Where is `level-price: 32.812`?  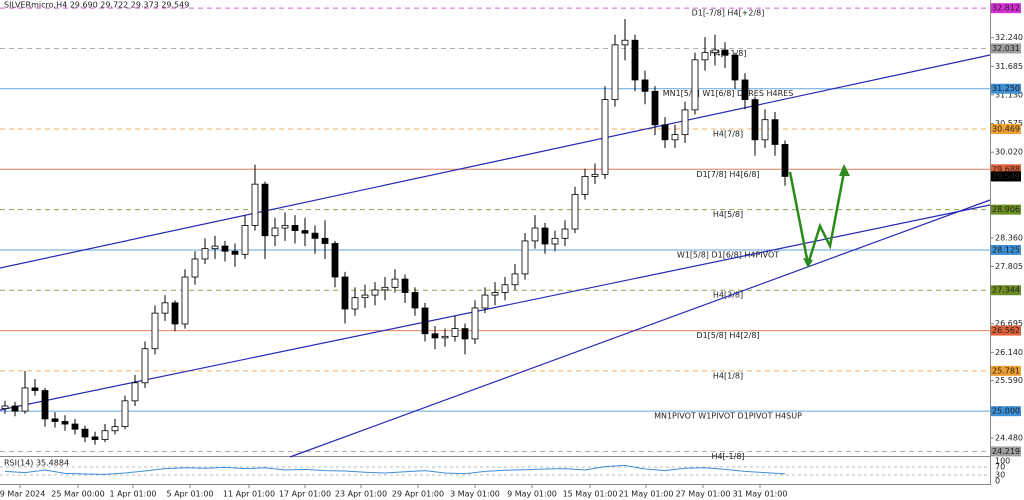 level-price: 32.812 is located at coordinates (1006, 8).